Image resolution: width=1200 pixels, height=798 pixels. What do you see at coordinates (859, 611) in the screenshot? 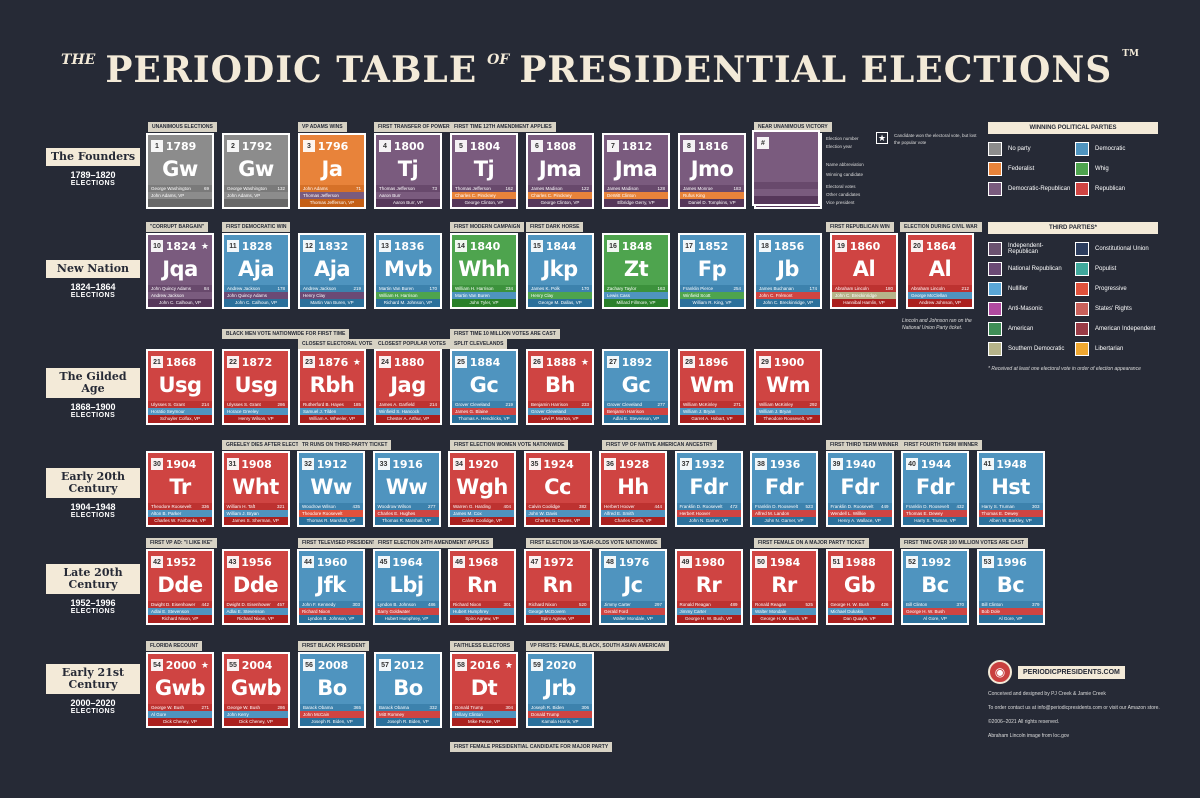
I see `runner-up-row: Michael Dukakis` at bounding box center [859, 611].